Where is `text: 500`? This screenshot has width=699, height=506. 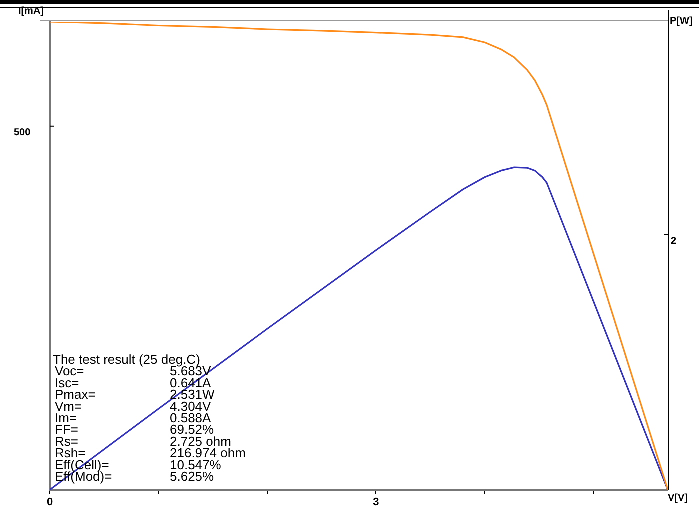 text: 500 is located at coordinates (23, 133).